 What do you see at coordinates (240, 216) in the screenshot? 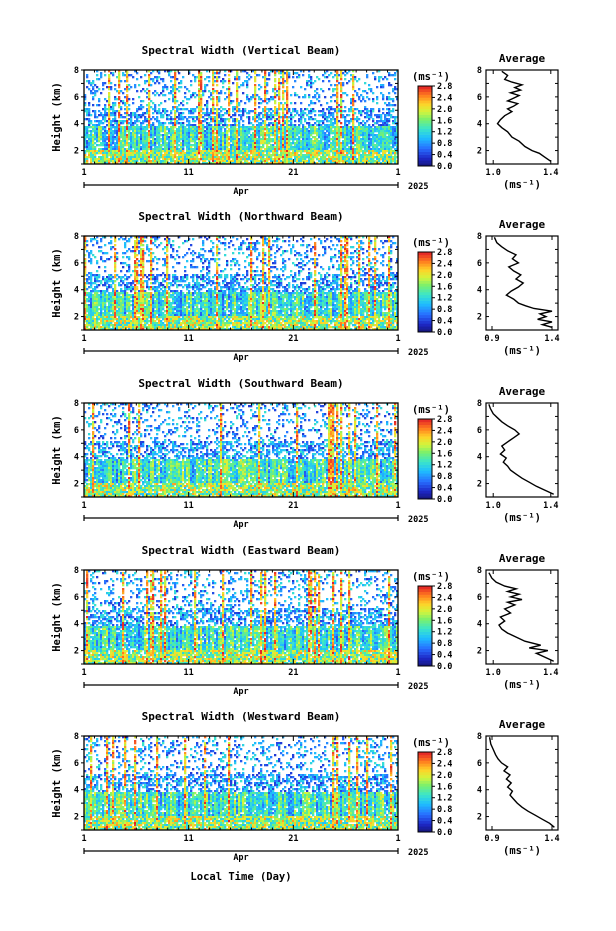
I see `chart-title: Spectral Width (Northward Beam)` at bounding box center [240, 216].